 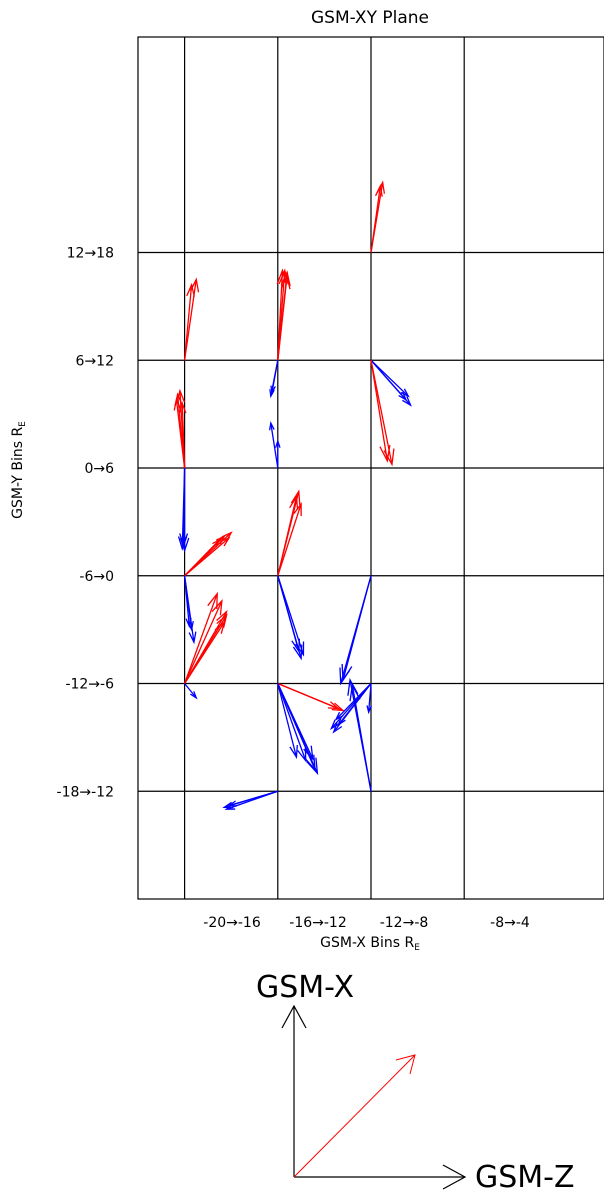 I want to click on x-tick-label: -12→-8, so click(x=404, y=923).